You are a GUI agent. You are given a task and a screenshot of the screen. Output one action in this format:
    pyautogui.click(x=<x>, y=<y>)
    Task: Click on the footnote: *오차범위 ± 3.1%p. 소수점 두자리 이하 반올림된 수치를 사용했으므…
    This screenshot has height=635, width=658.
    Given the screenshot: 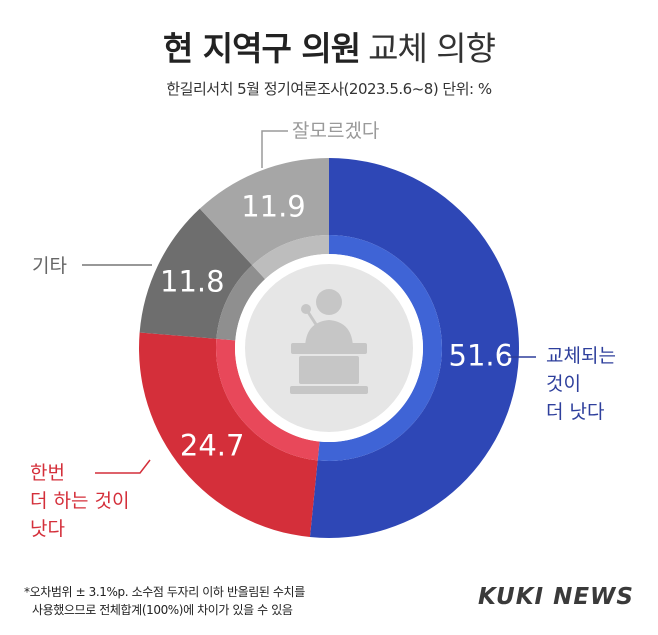 What is the action you would take?
    pyautogui.click(x=164, y=601)
    